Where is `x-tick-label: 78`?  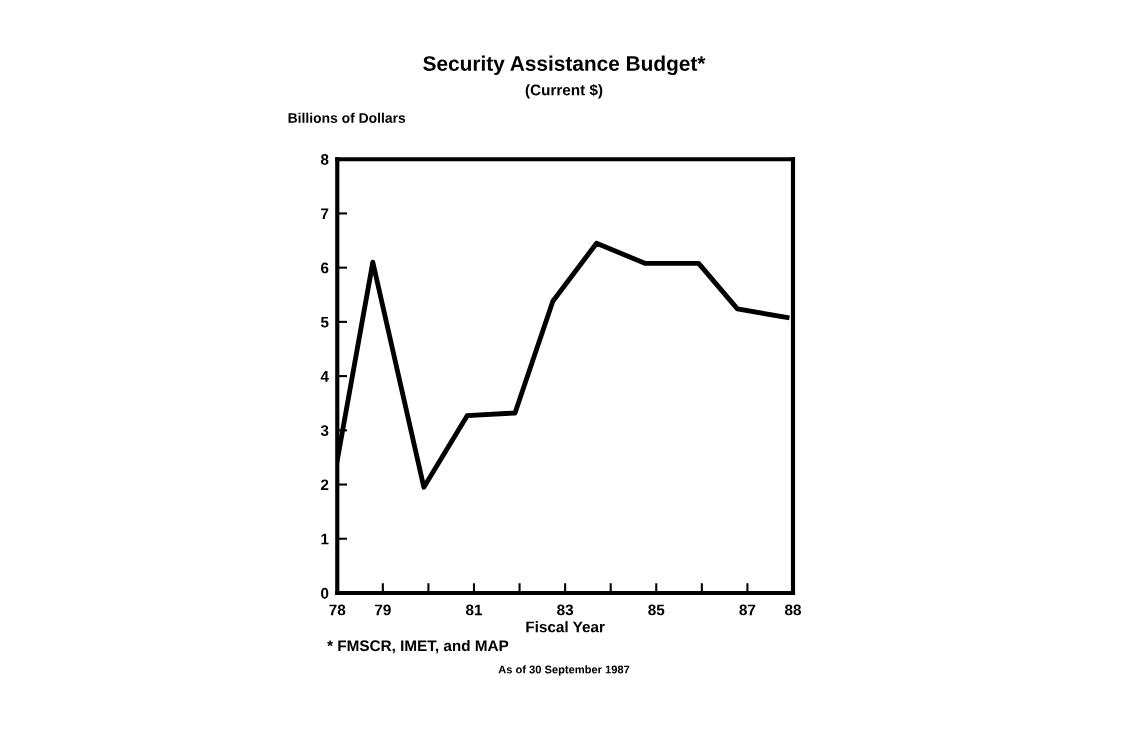 x-tick-label: 78 is located at coordinates (337, 610).